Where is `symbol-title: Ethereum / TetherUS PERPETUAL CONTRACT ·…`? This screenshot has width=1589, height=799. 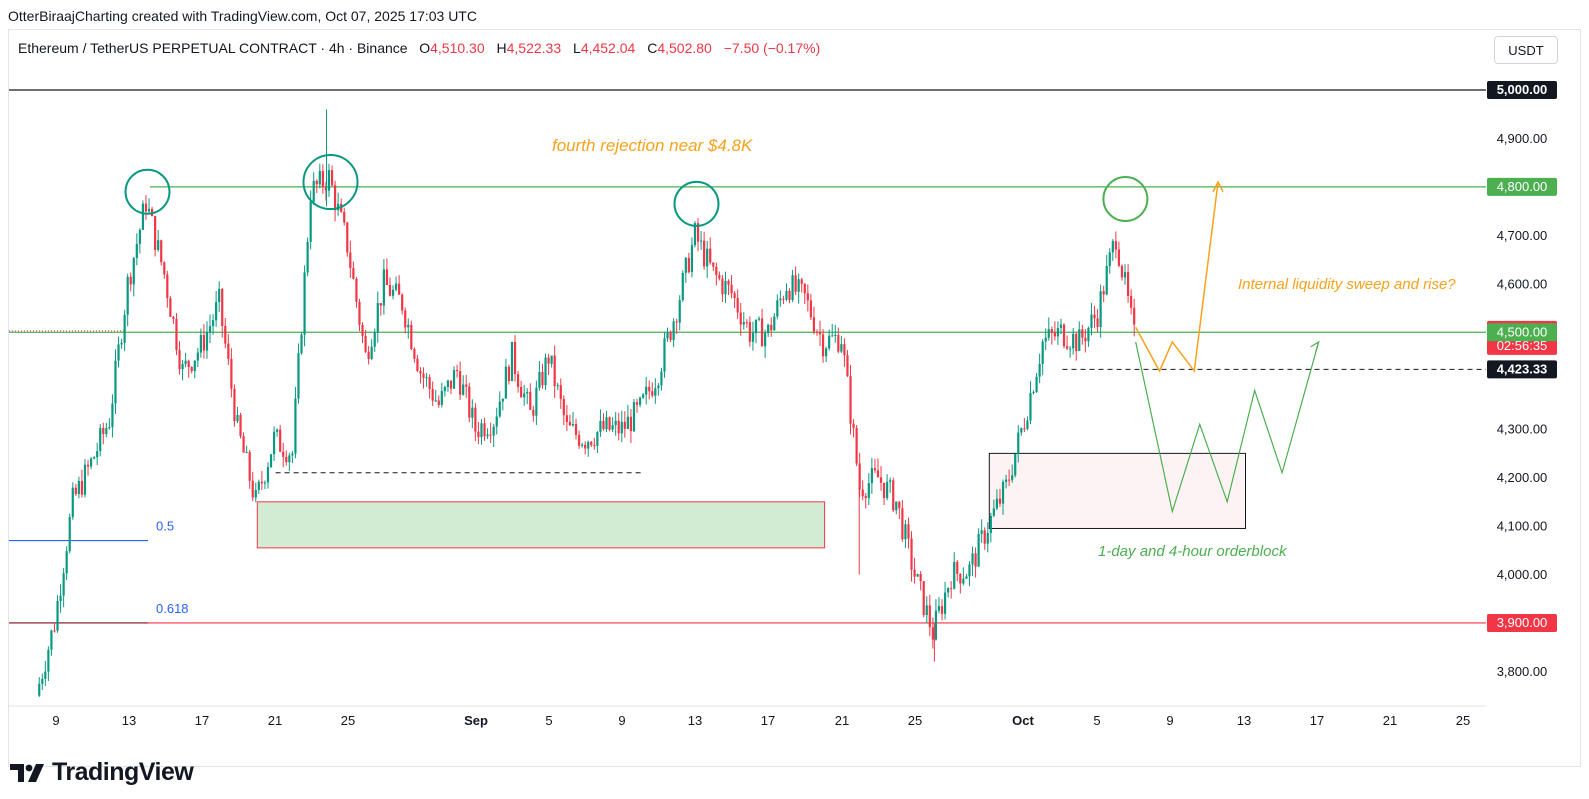 symbol-title: Ethereum / TetherUS PERPETUAL CONTRACT ·… is located at coordinates (213, 48).